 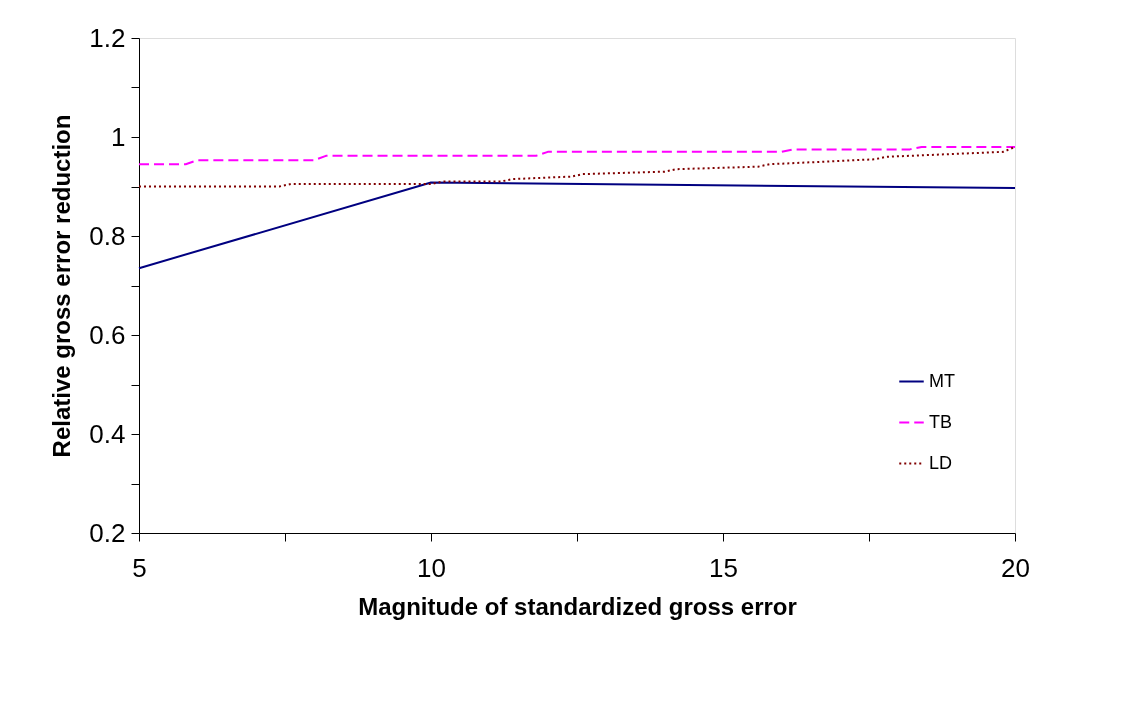 I want to click on x-tick-label: 20, so click(x=1015, y=567).